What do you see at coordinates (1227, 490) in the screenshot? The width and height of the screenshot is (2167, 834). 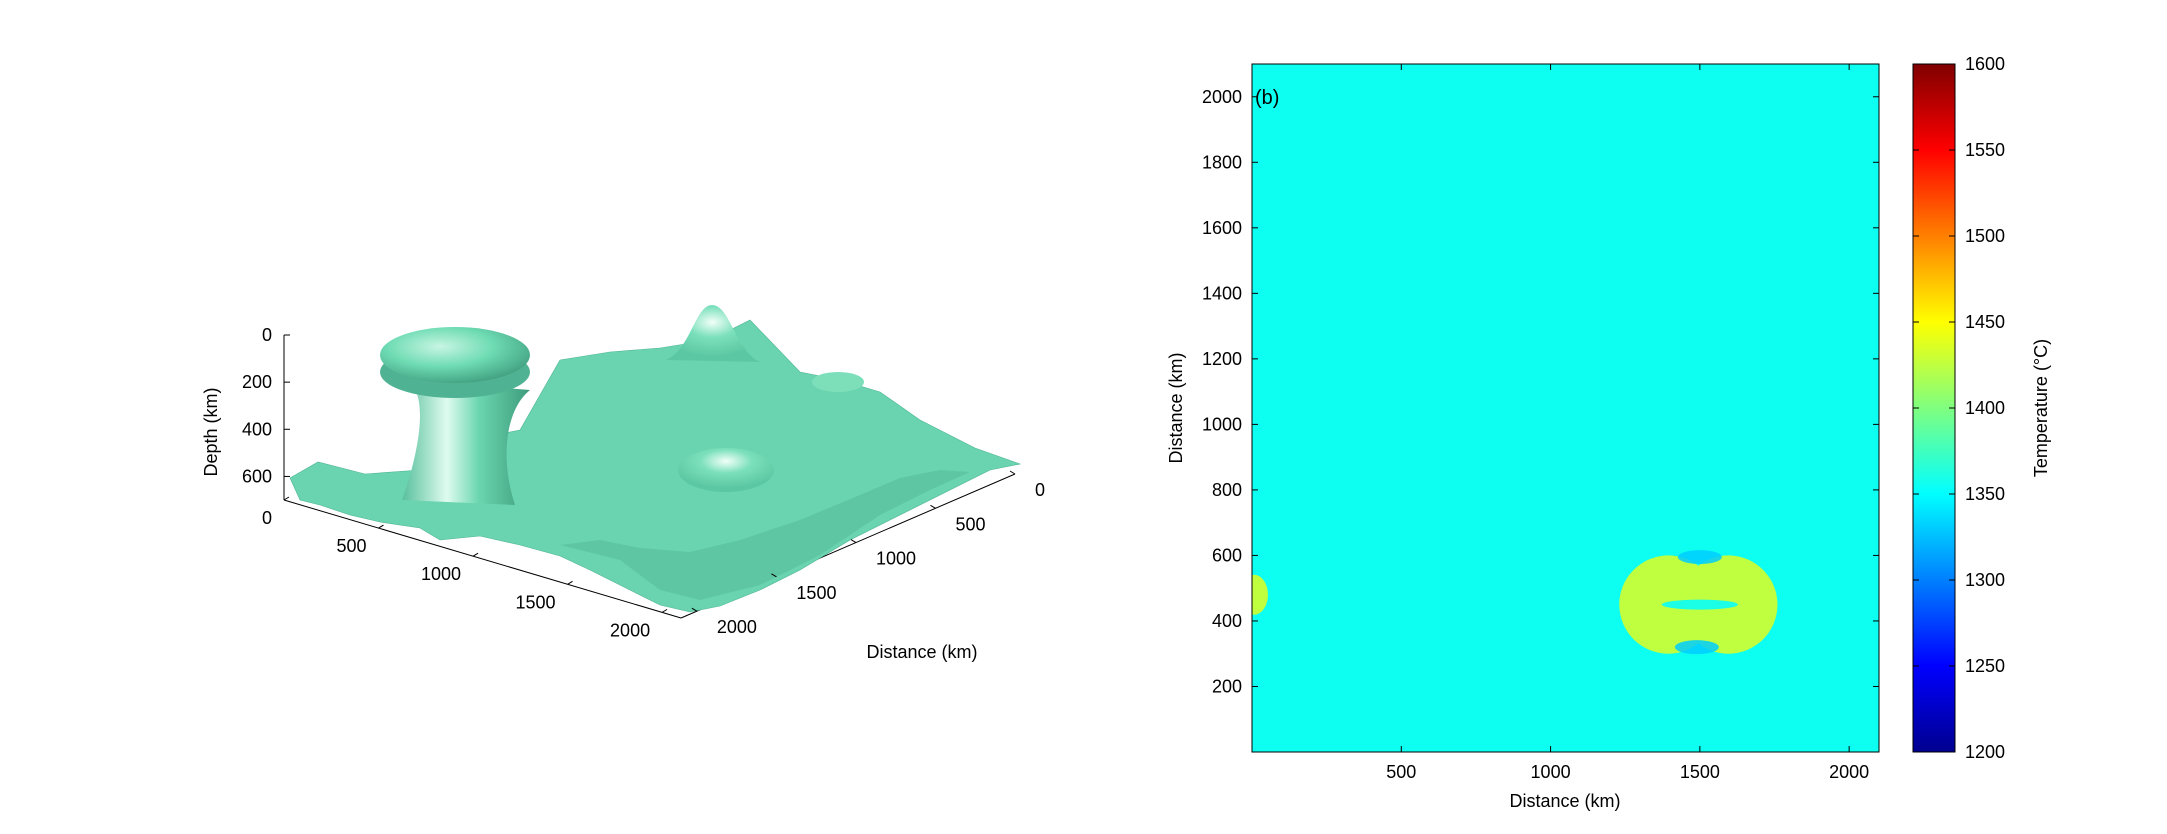 I see `hm-y-tick-label: 800` at bounding box center [1227, 490].